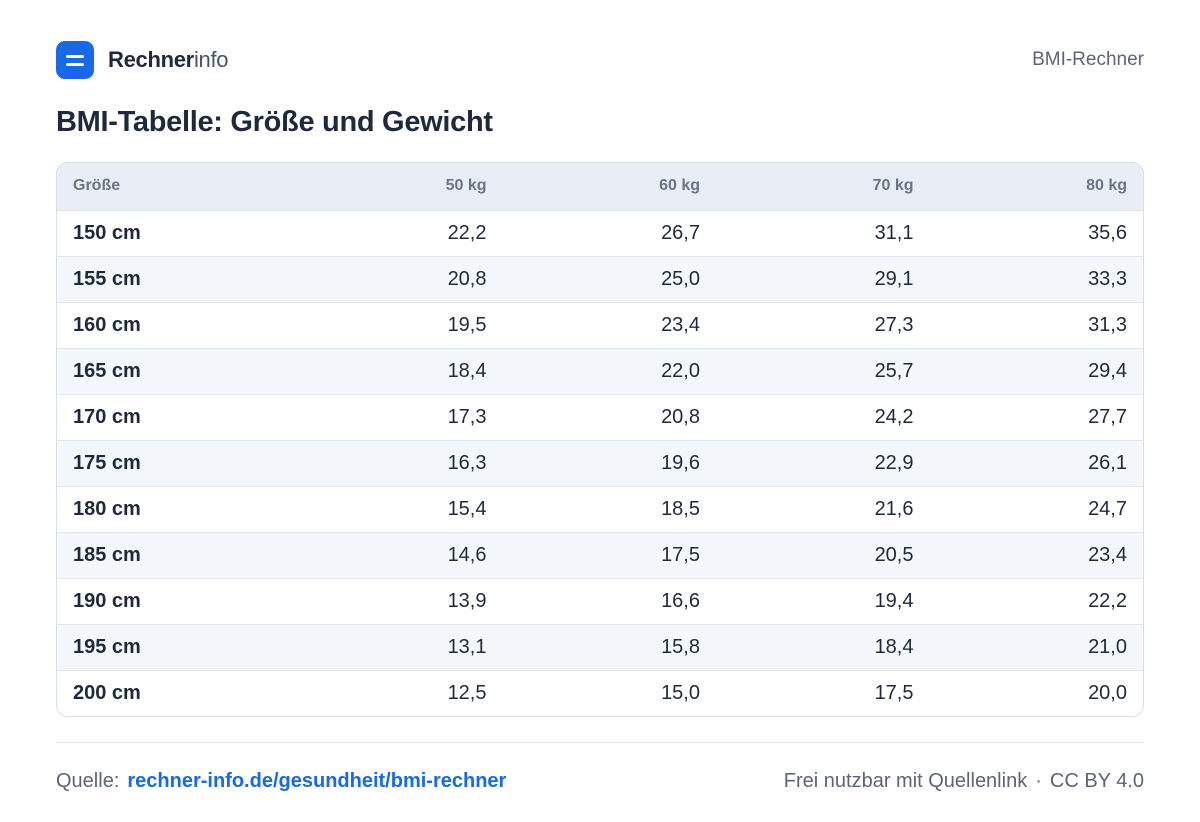  Describe the element at coordinates (680, 370) in the screenshot. I see `bmi-value-cell: 22,0` at that location.